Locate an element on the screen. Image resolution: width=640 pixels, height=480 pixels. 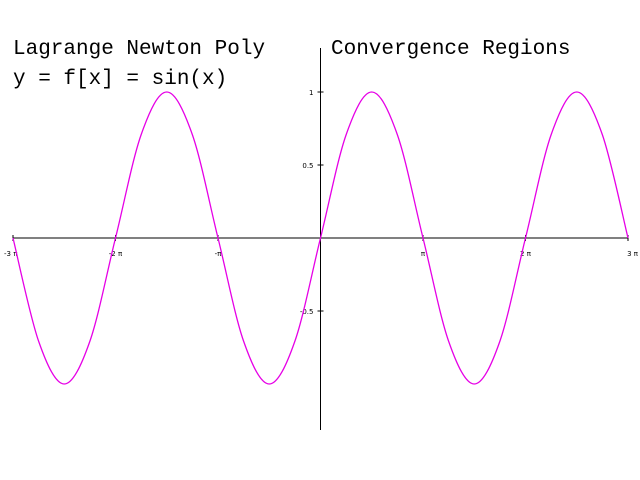
y-tick-label: 0.5 is located at coordinates (307, 166).